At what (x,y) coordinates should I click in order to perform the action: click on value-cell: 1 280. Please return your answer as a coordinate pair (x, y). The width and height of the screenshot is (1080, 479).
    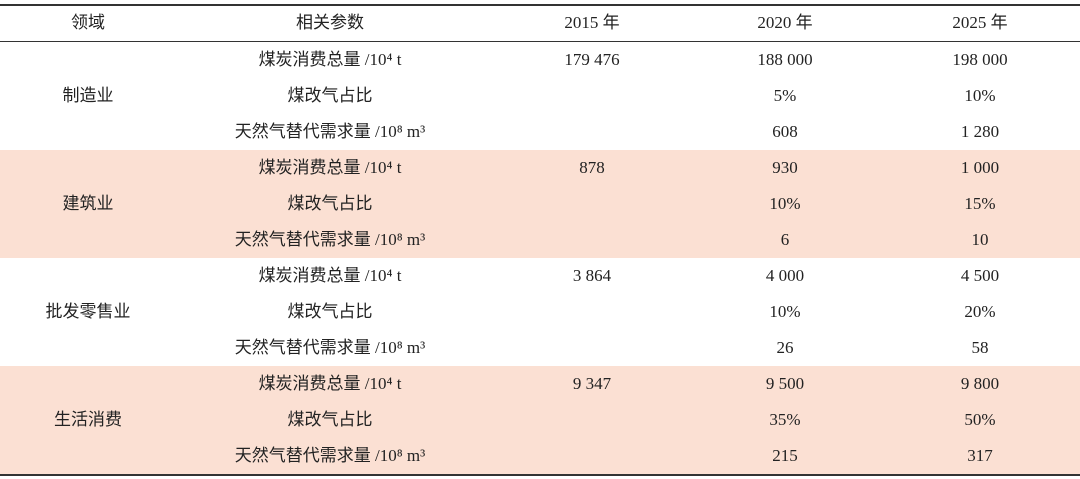
    Looking at the image, I should click on (980, 131).